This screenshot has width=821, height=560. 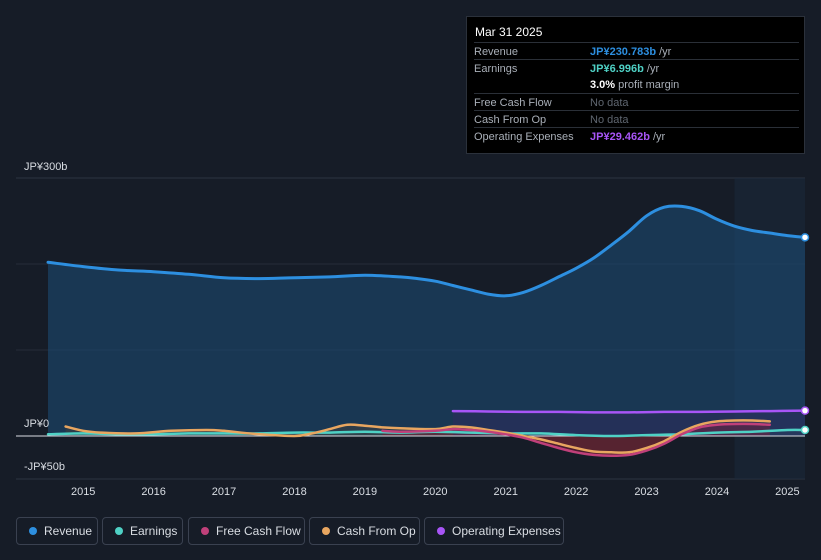 What do you see at coordinates (805, 410) in the screenshot?
I see `operating-expenses-end-marker` at bounding box center [805, 410].